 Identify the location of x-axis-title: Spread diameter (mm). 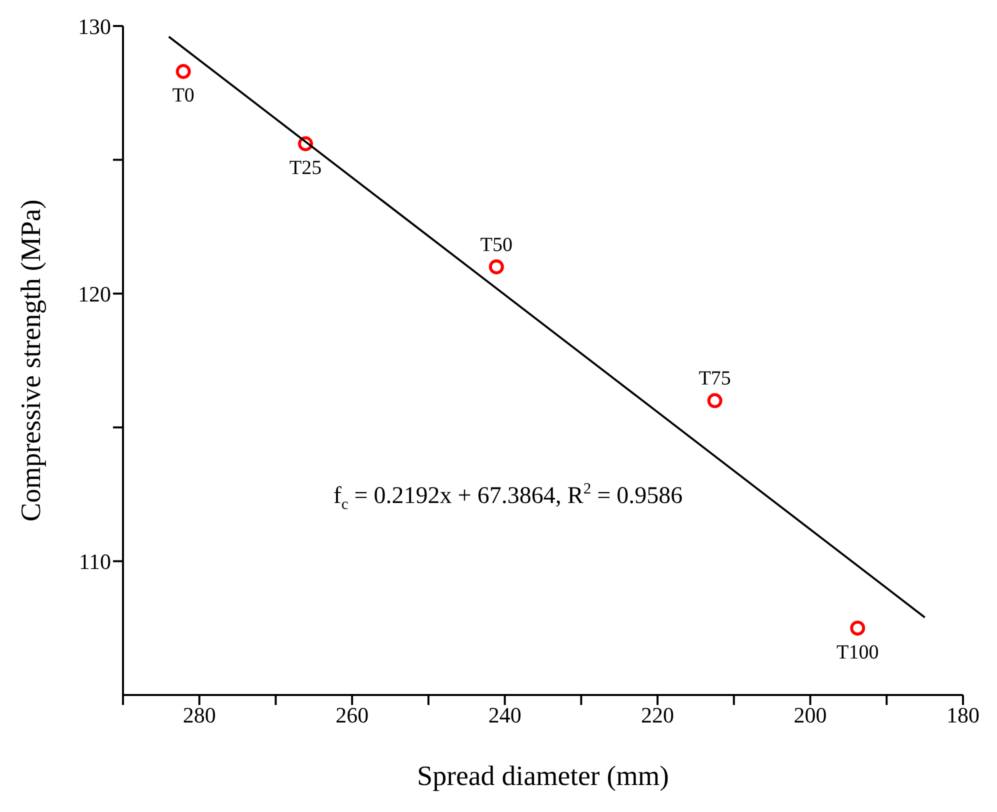
(543, 776).